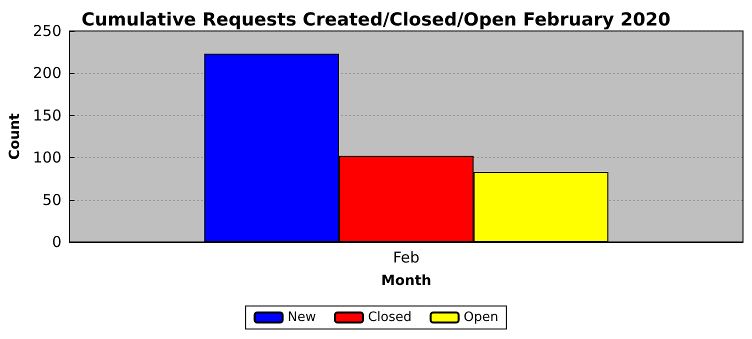  I want to click on y-tick-label: 150, so click(47, 115).